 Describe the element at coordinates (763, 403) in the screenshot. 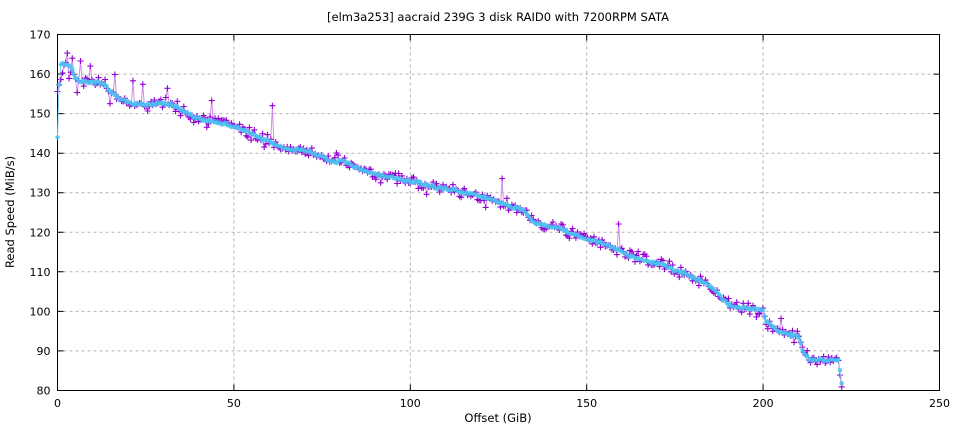

I see `x-tick-label: 200` at that location.